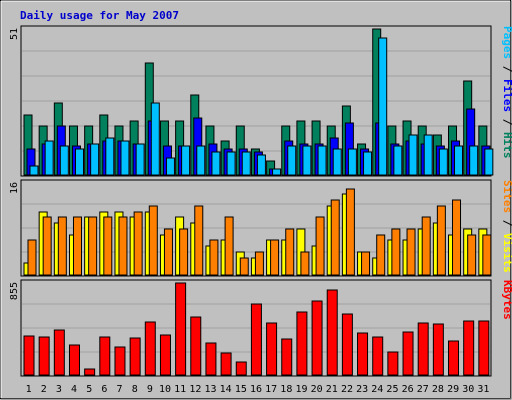  What do you see at coordinates (317, 389) in the screenshot?
I see `x-tick-label: 20` at bounding box center [317, 389].